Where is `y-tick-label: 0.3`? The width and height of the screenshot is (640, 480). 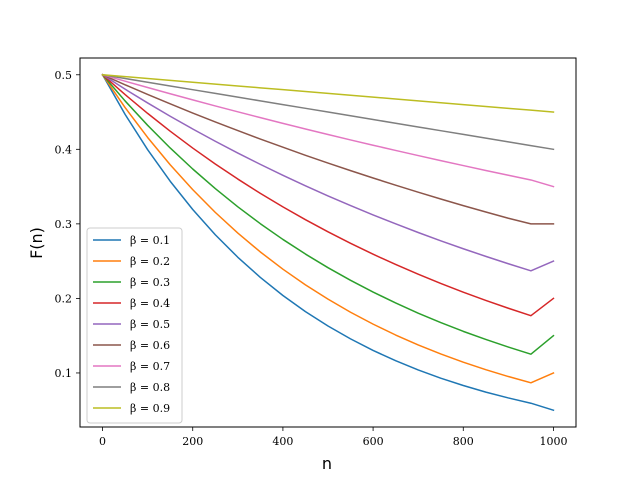
y-tick-label: 0.3 is located at coordinates (64, 224).